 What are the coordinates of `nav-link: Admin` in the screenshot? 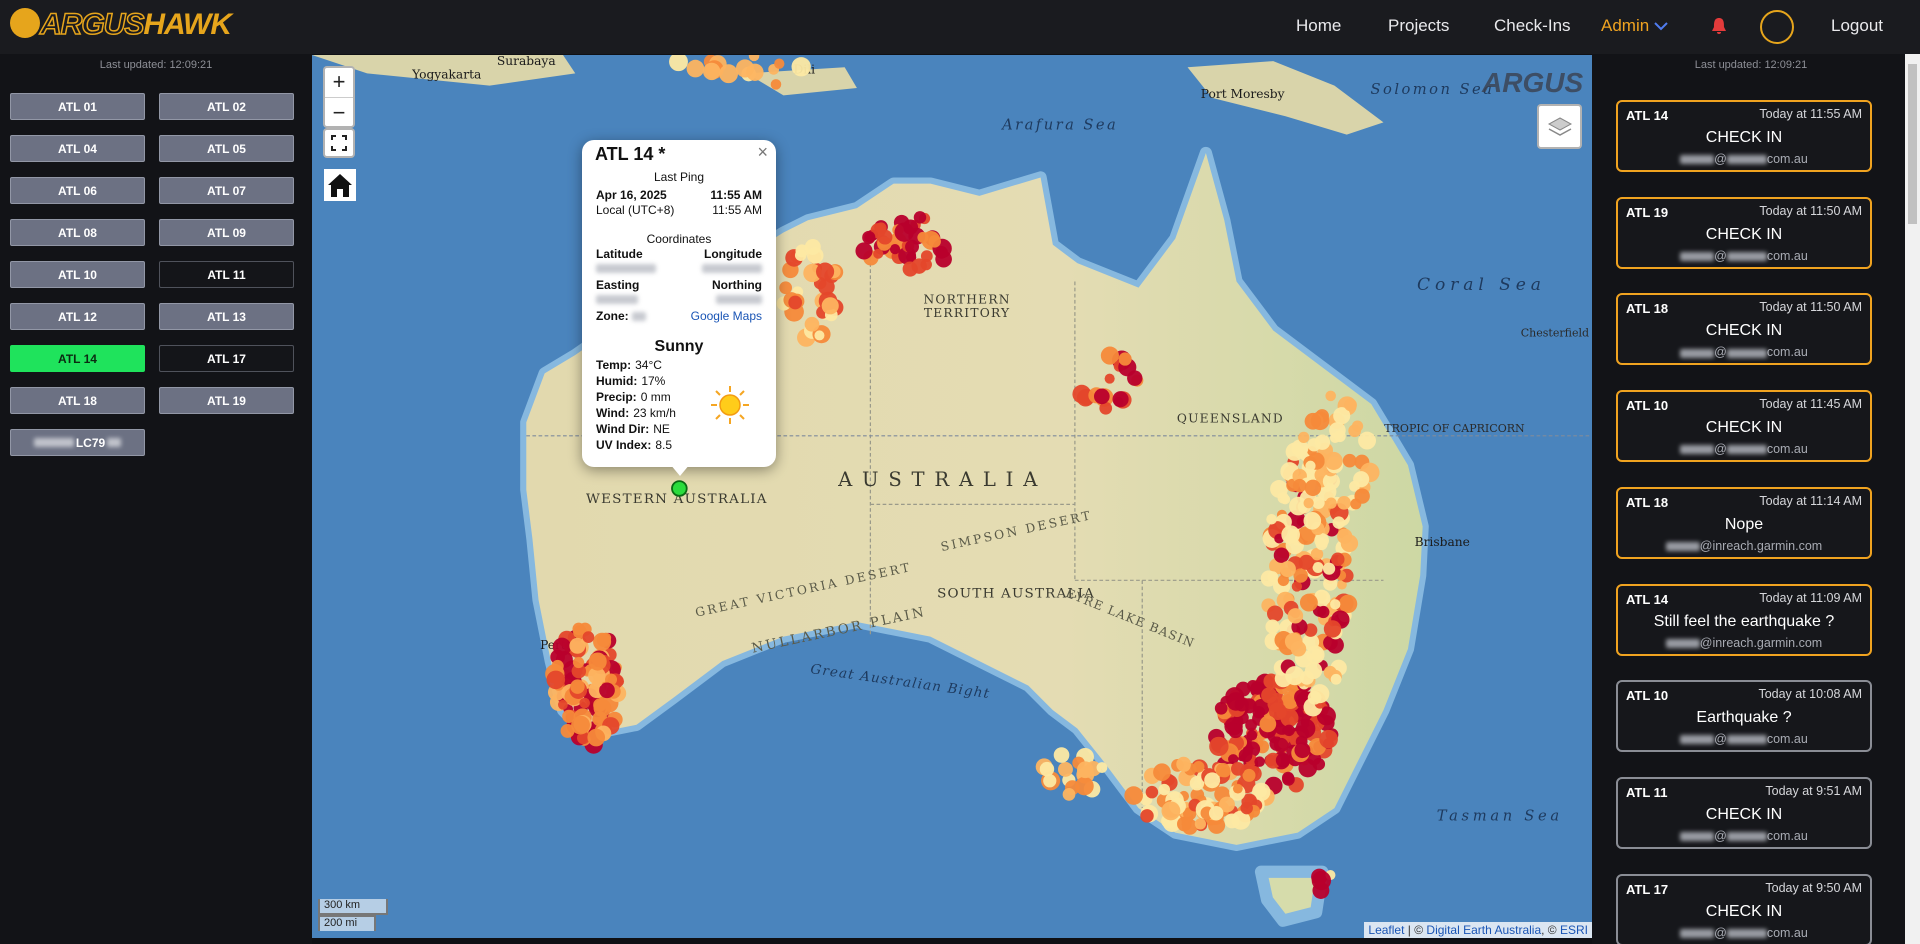 It's located at (1625, 25).